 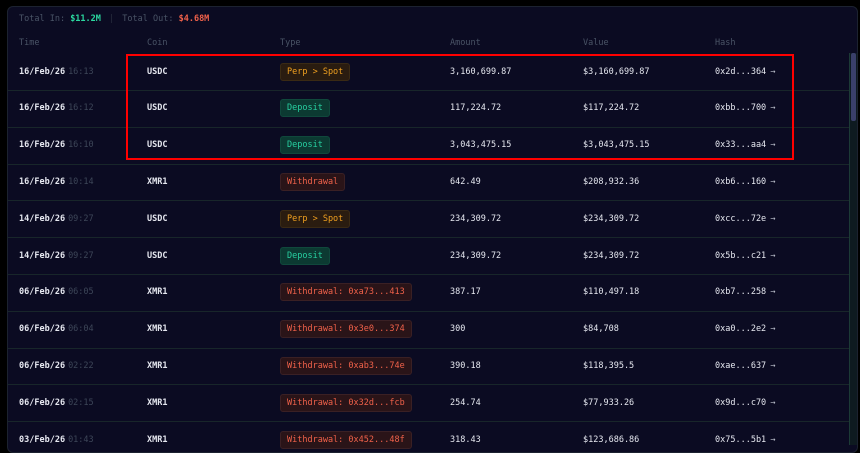 I want to click on column-header-type: Type, so click(x=290, y=43).